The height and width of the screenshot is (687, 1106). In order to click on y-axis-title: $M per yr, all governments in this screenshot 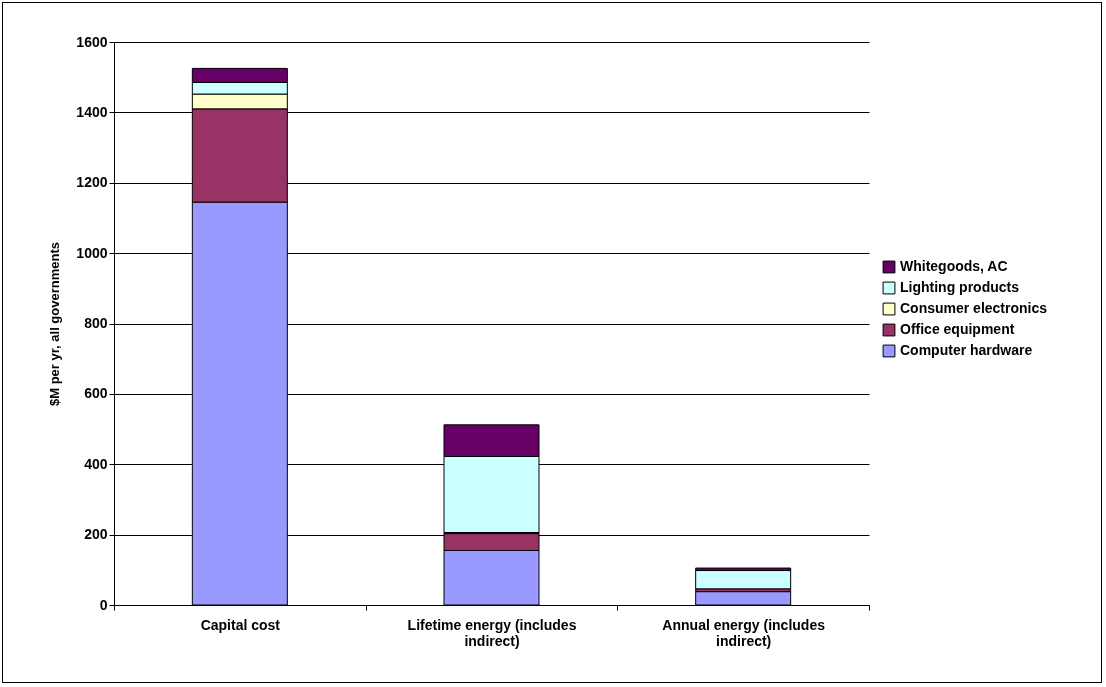, I will do `click(55, 324)`.